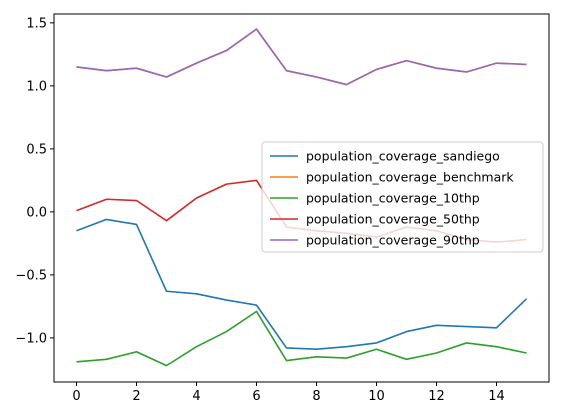 The image size is (562, 416). Describe the element at coordinates (196, 396) in the screenshot. I see `x-tick-label: 4` at that location.